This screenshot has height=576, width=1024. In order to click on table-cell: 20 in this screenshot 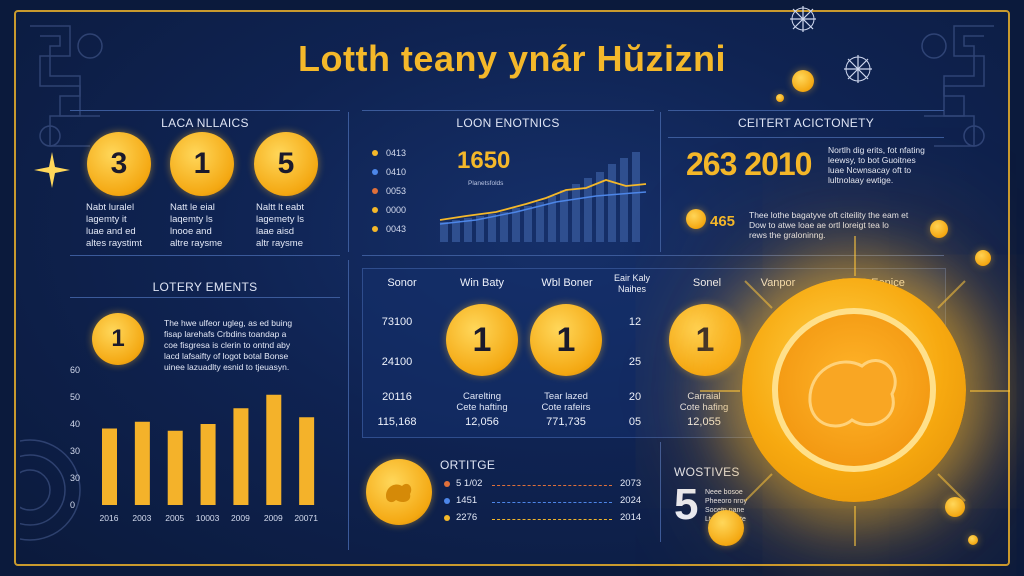, I will do `click(635, 397)`.